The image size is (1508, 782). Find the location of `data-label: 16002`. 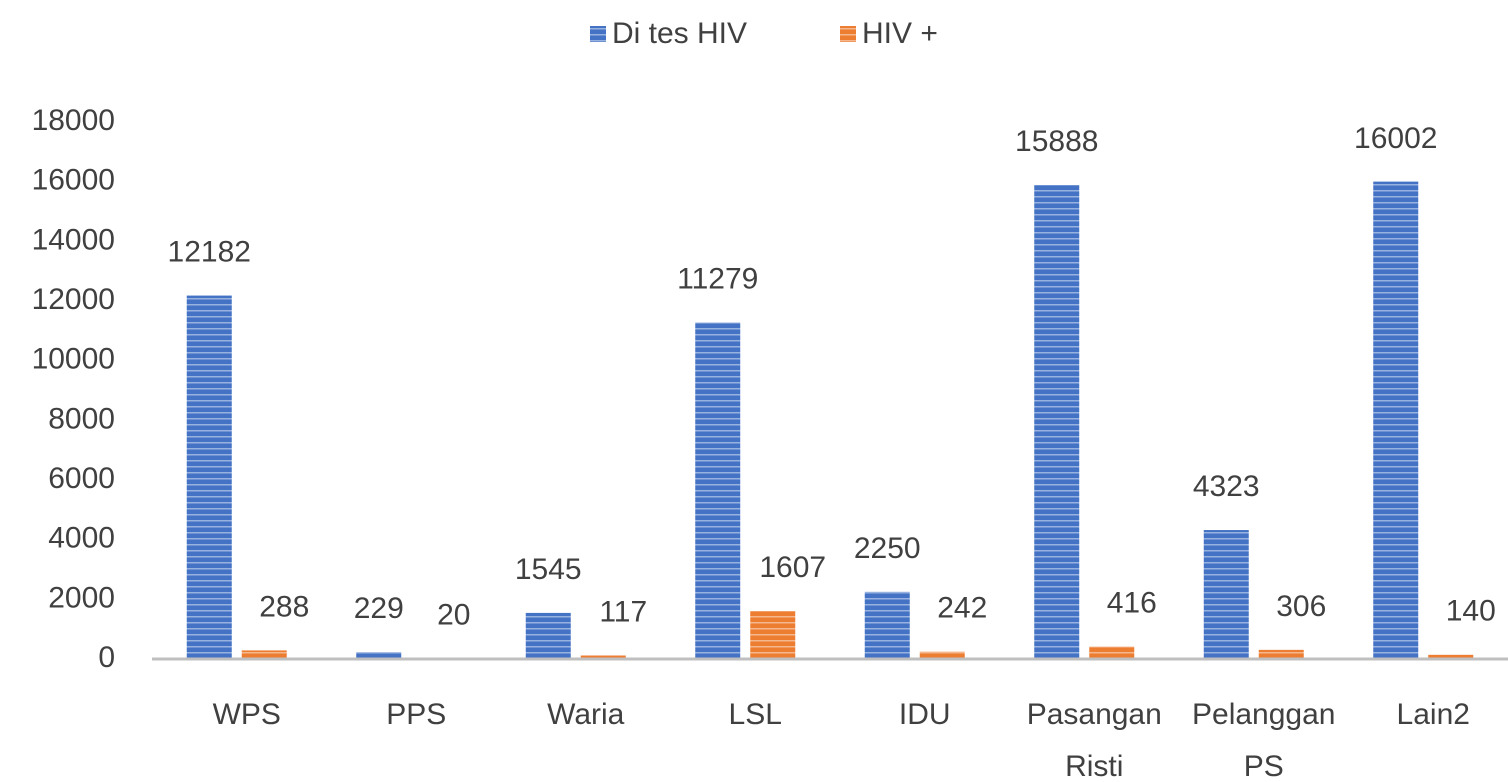

data-label: 16002 is located at coordinates (1395, 138).